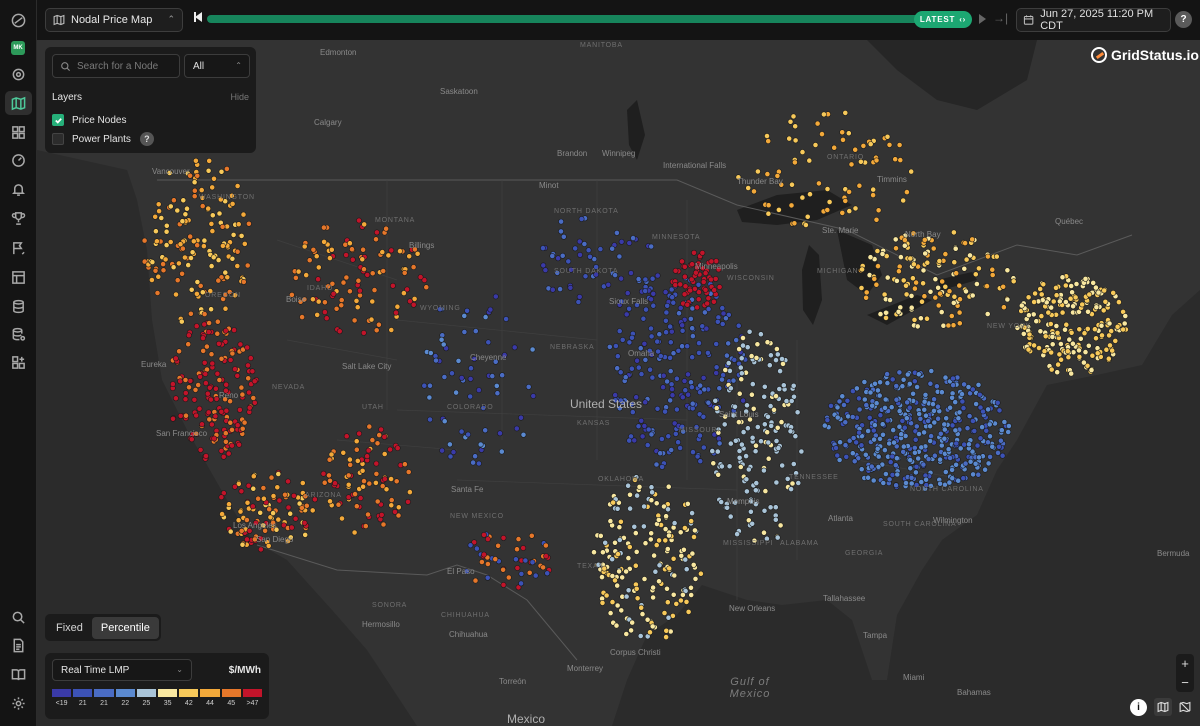 Image resolution: width=1200 pixels, height=726 pixels. I want to click on node-search, so click(116, 66).